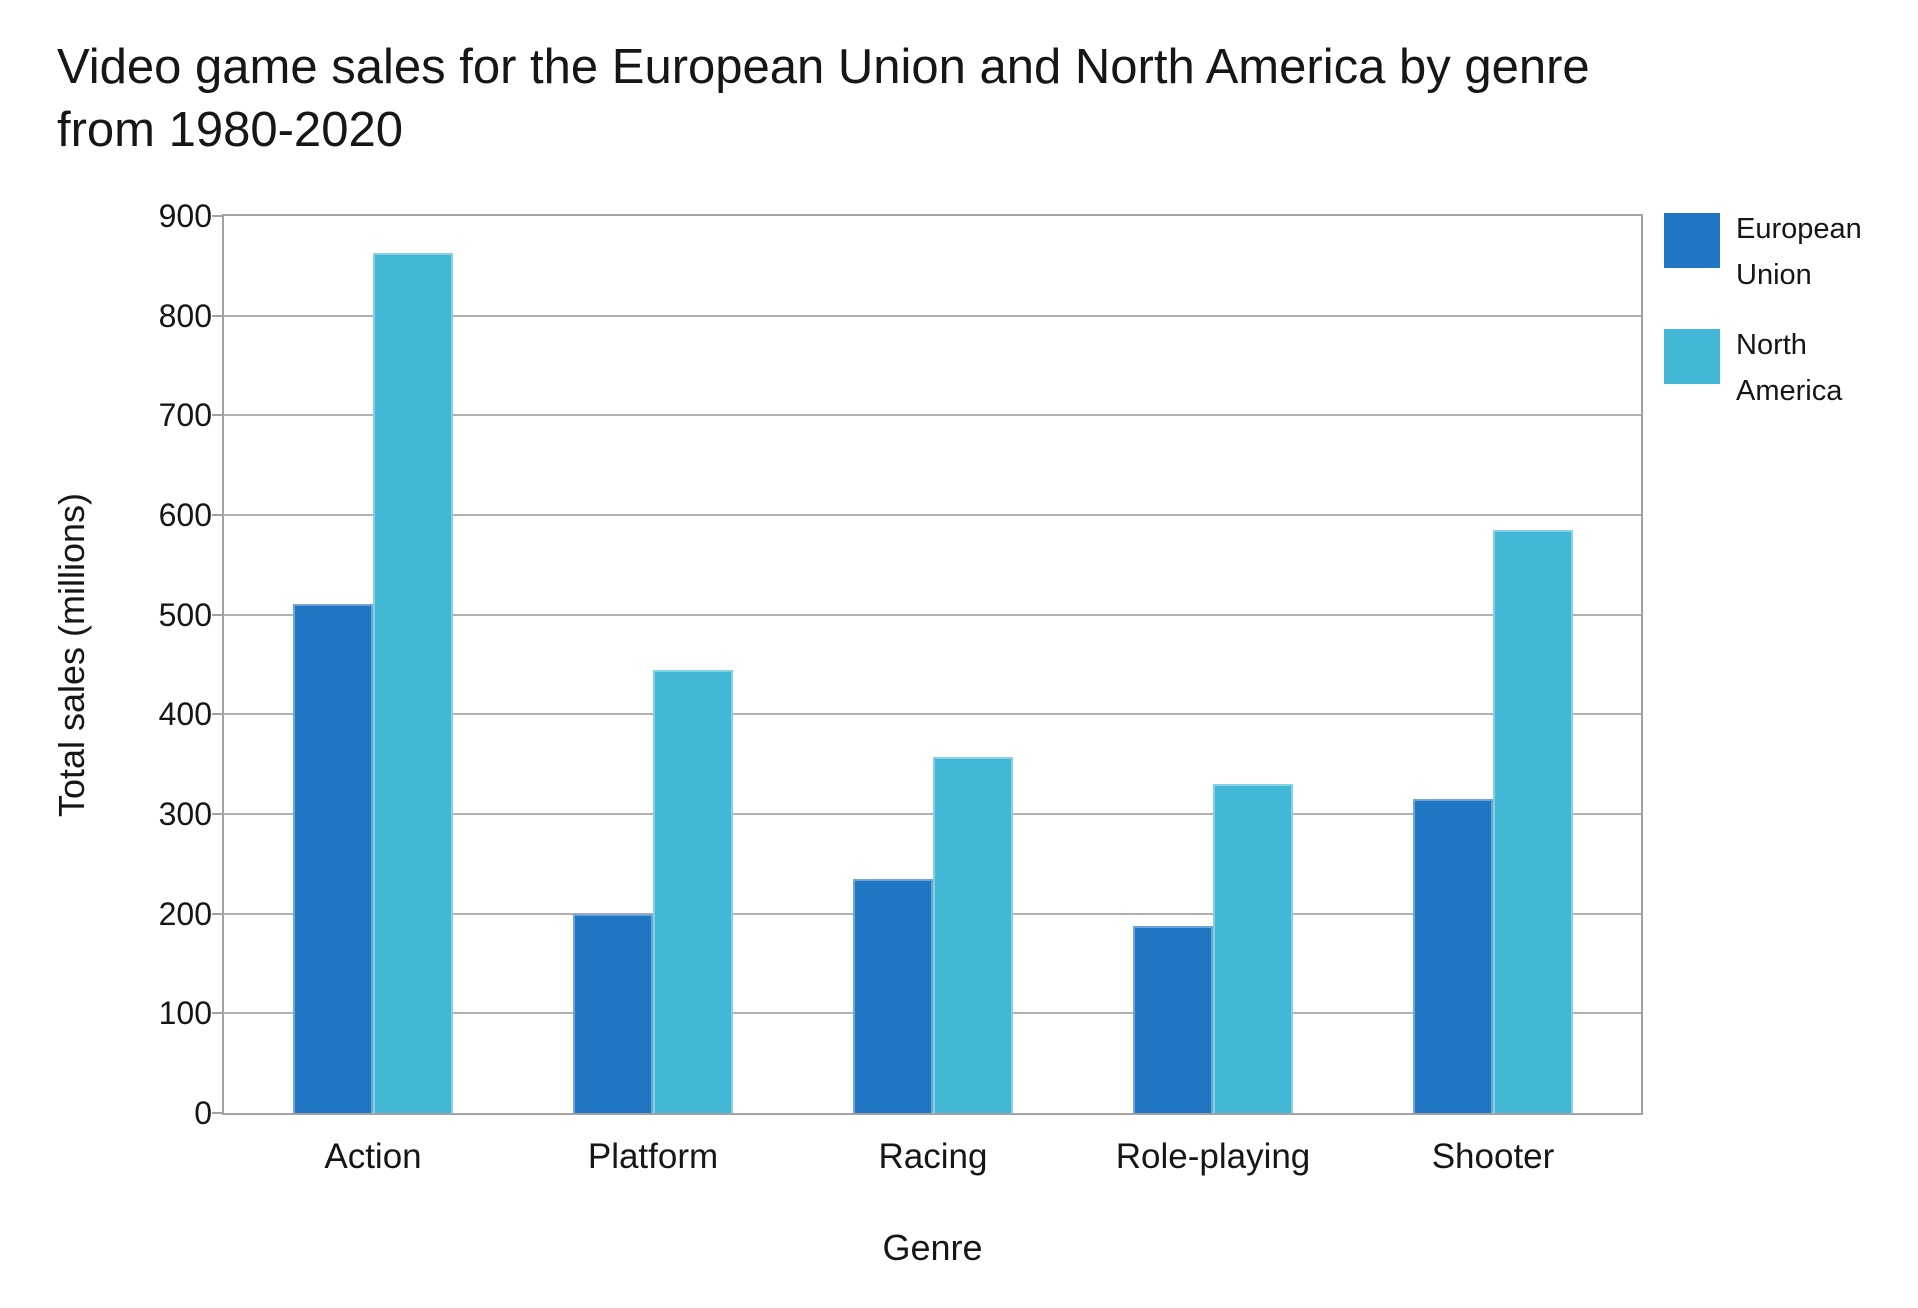 The image size is (1918, 1308). I want to click on bar-north-america-action, so click(413, 683).